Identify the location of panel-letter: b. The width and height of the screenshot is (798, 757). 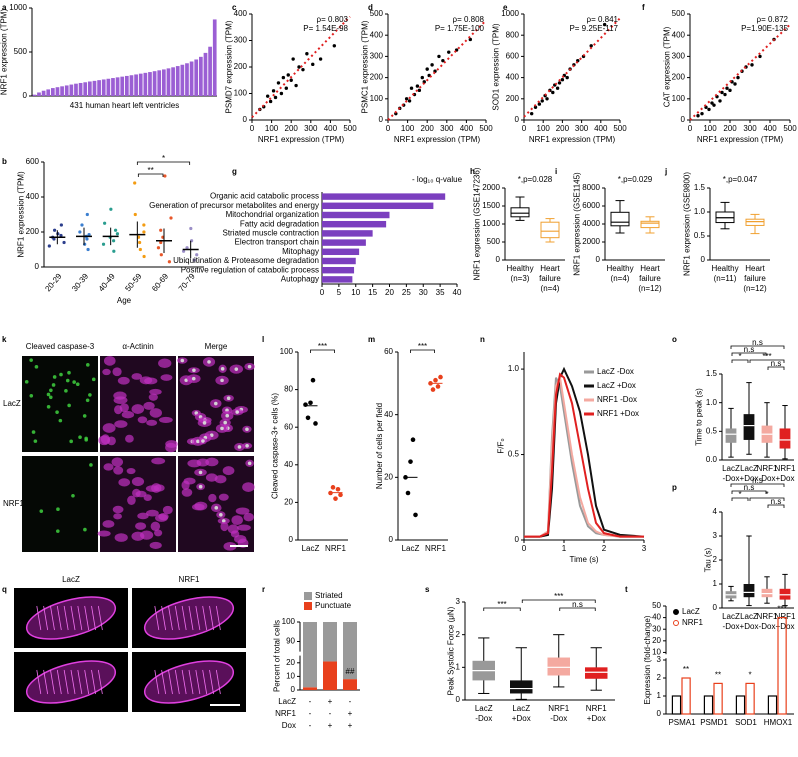
(4, 161).